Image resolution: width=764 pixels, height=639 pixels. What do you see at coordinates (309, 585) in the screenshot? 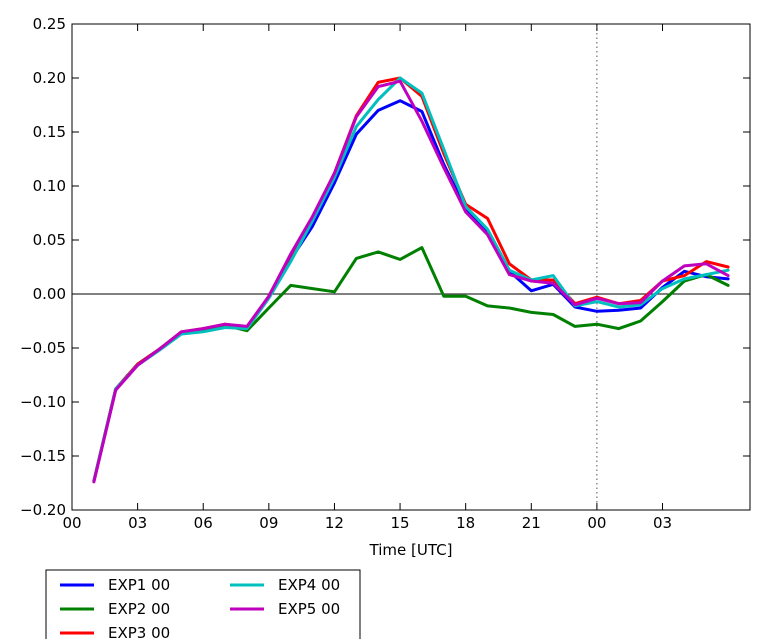
I see `legend-label-exp4-00: EXP4 00` at bounding box center [309, 585].